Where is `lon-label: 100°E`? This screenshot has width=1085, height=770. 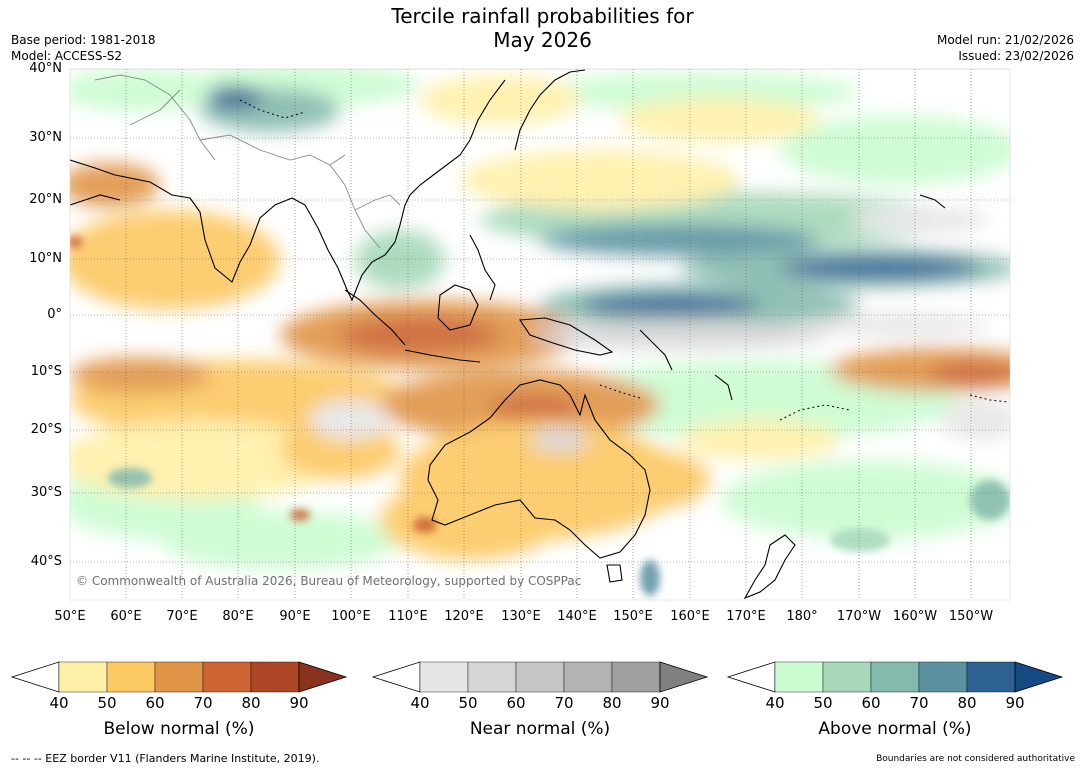 lon-label: 100°E is located at coordinates (351, 616).